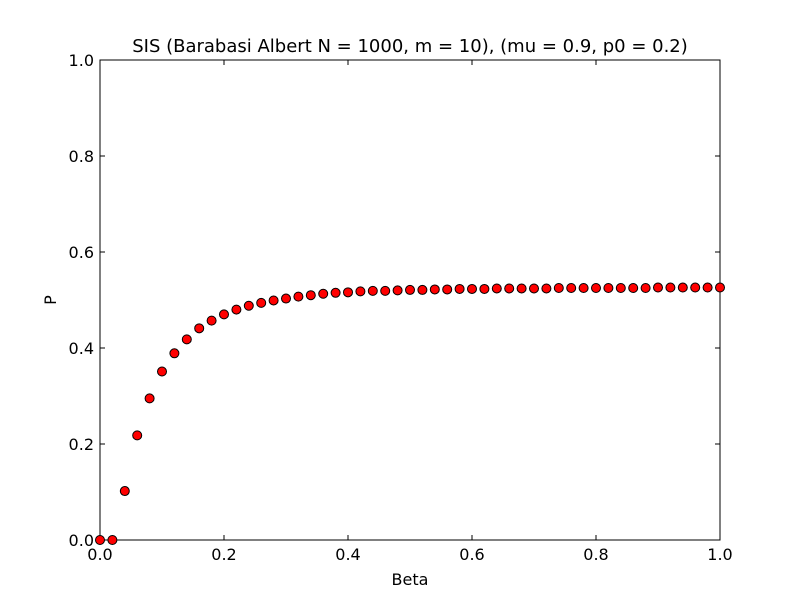 This screenshot has height=600, width=800. I want to click on y-axis-label: P, so click(50, 300).